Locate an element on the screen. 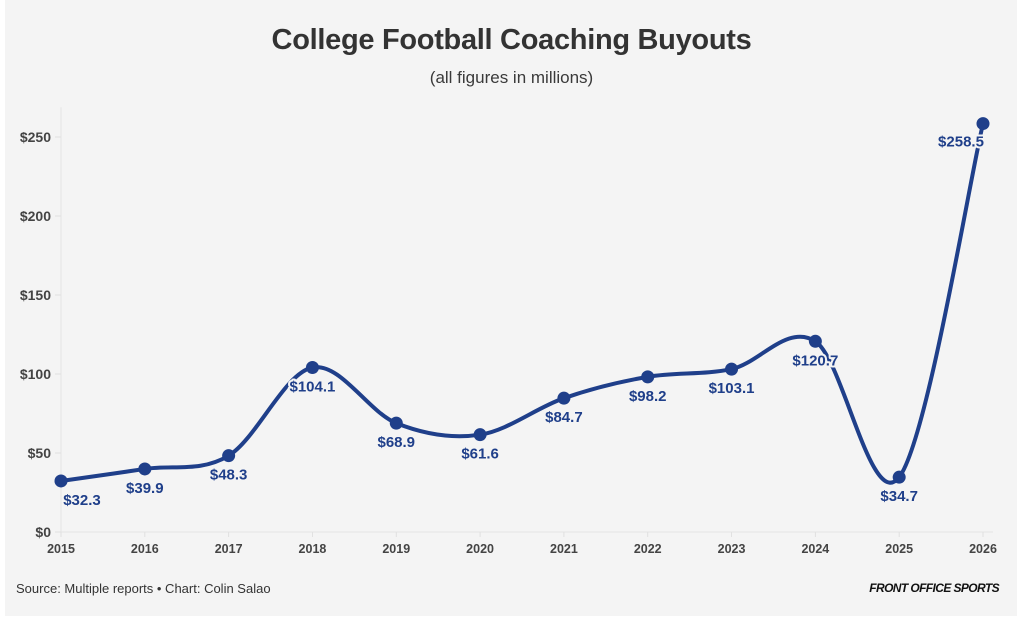 Image resolution: width=1023 pixels, height=621 pixels. x-tick-label: 2016 is located at coordinates (145, 549).